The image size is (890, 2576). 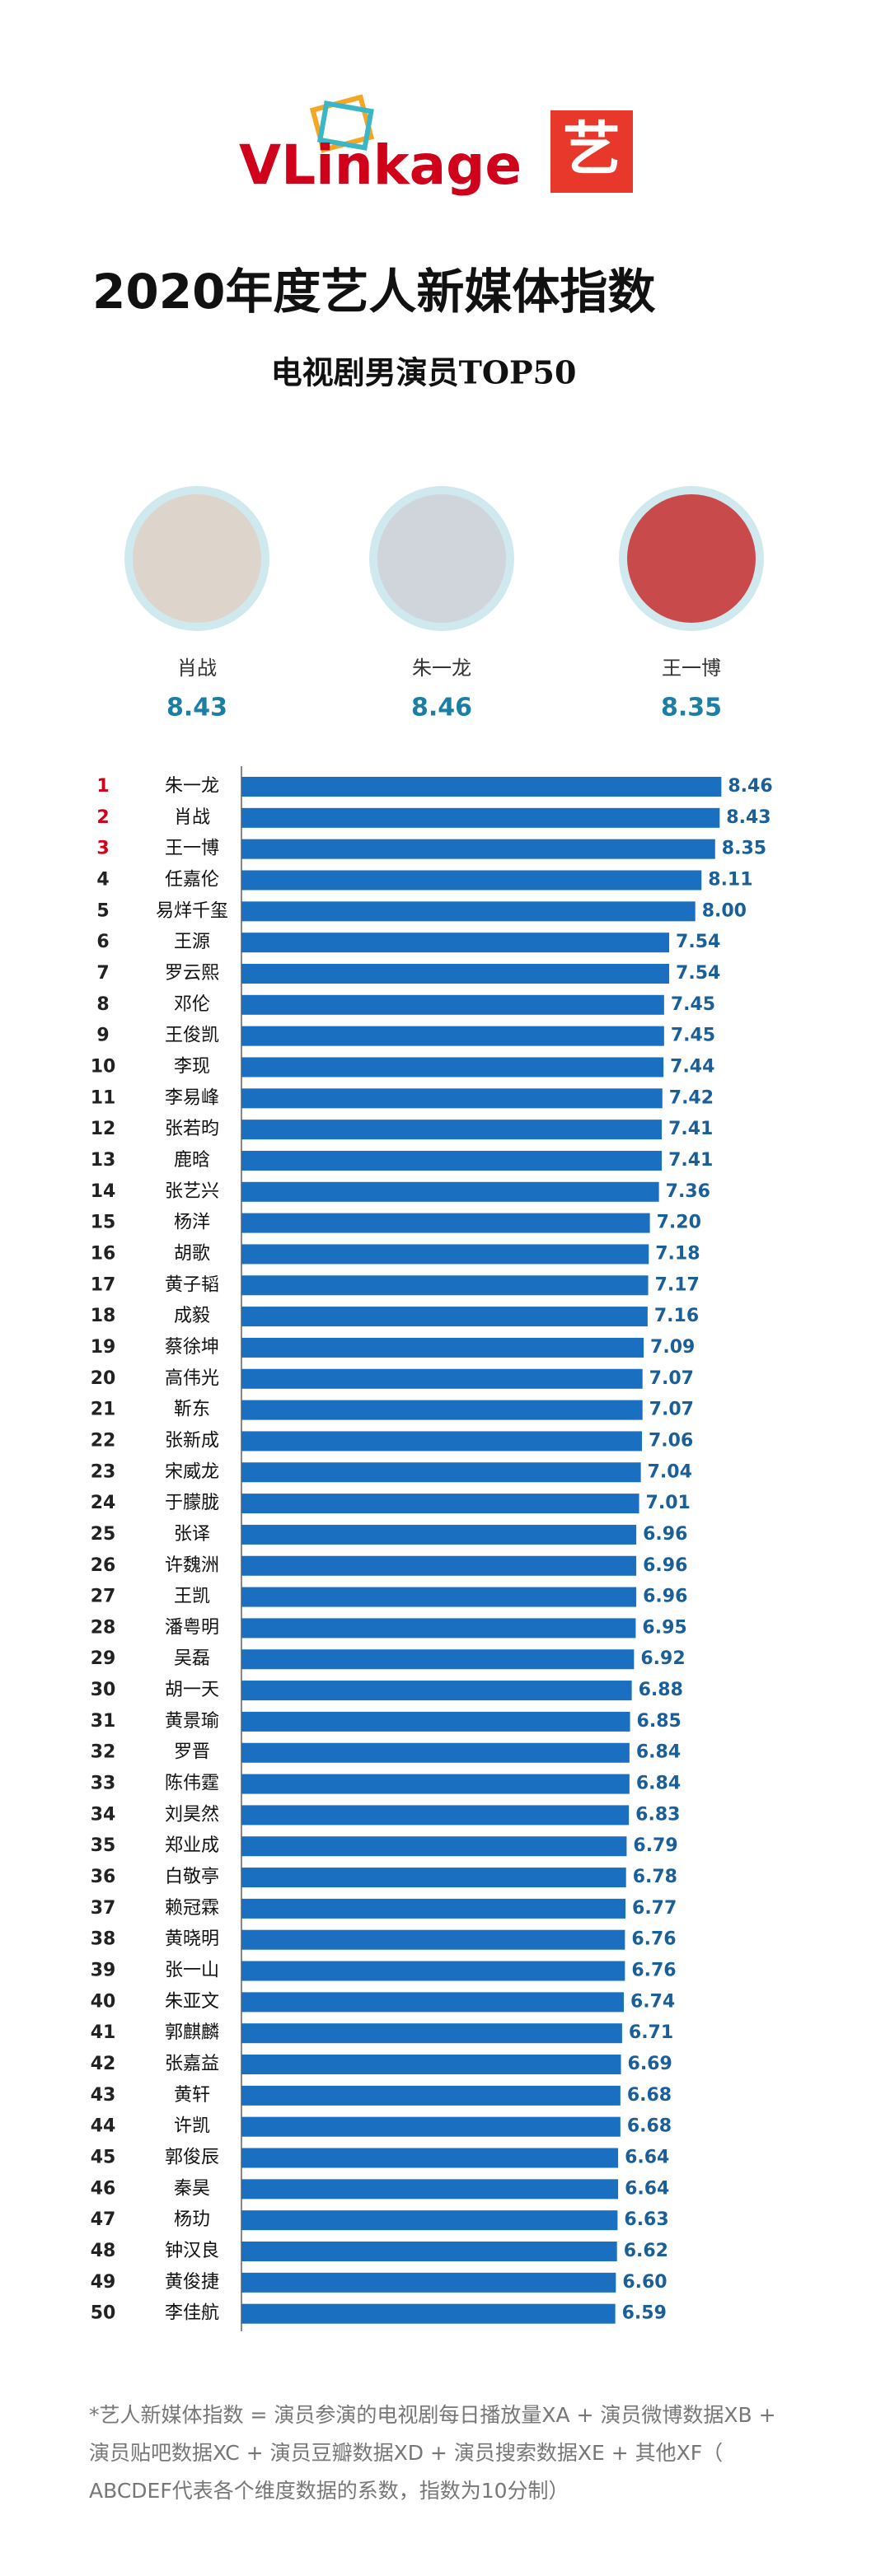 What do you see at coordinates (192, 1223) in the screenshot?
I see `name-label: 杨洋` at bounding box center [192, 1223].